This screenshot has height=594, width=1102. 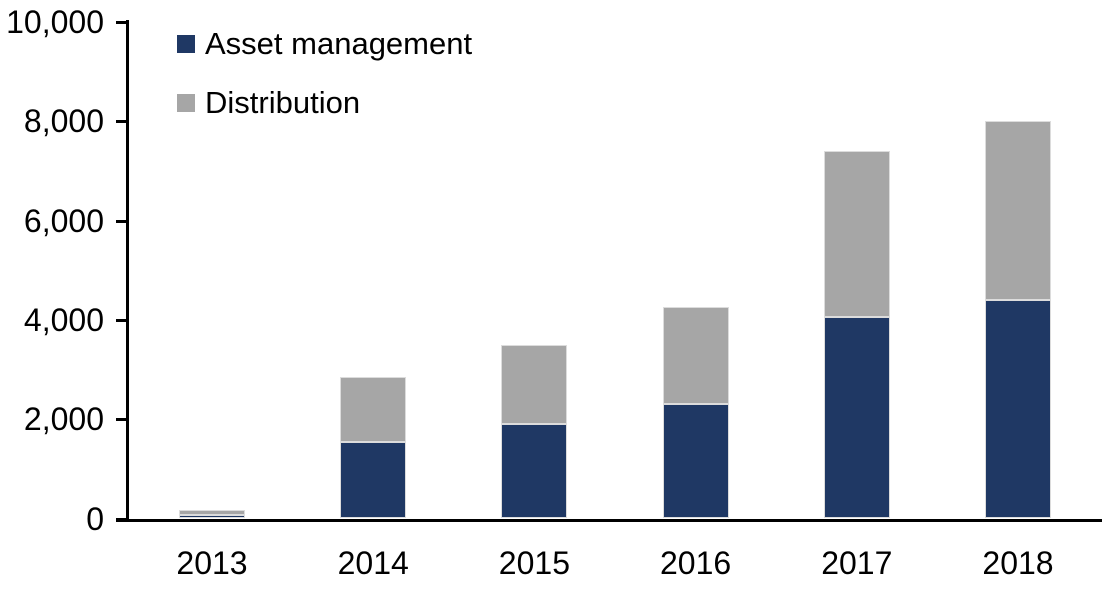 I want to click on y-axis-tick-label: 0, so click(x=95, y=518).